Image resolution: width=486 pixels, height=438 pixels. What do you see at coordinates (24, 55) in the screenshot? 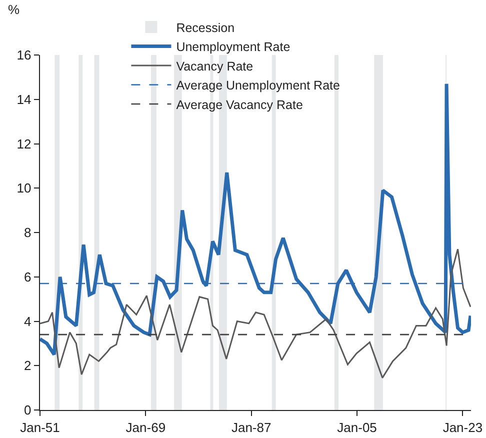
I see `y-tick-label: 16` at bounding box center [24, 55].